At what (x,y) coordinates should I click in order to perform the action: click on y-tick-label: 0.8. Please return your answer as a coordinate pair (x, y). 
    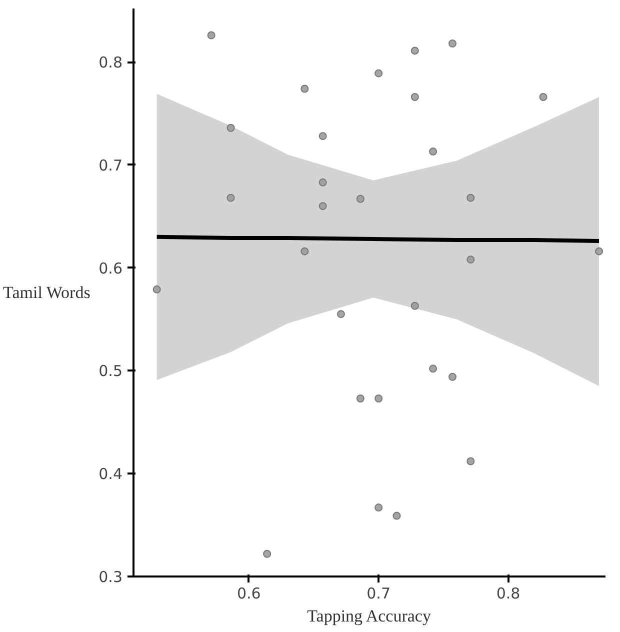
    Looking at the image, I should click on (110, 63).